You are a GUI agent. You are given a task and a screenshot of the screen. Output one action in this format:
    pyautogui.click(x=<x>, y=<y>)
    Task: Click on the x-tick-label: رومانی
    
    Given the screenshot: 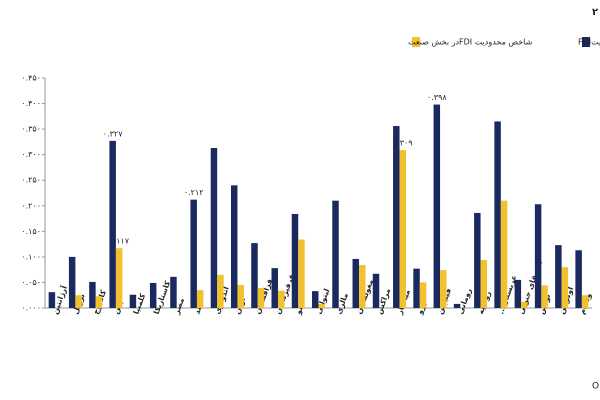 What is the action you would take?
    pyautogui.click(x=465, y=301)
    